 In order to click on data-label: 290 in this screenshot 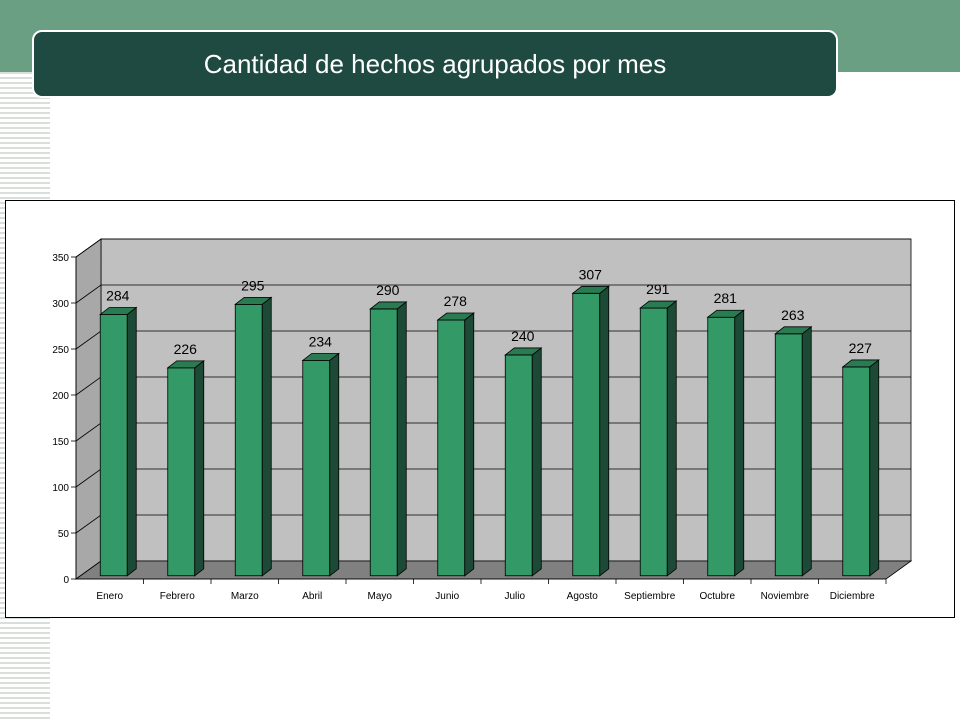, I will do `click(388, 290)`.